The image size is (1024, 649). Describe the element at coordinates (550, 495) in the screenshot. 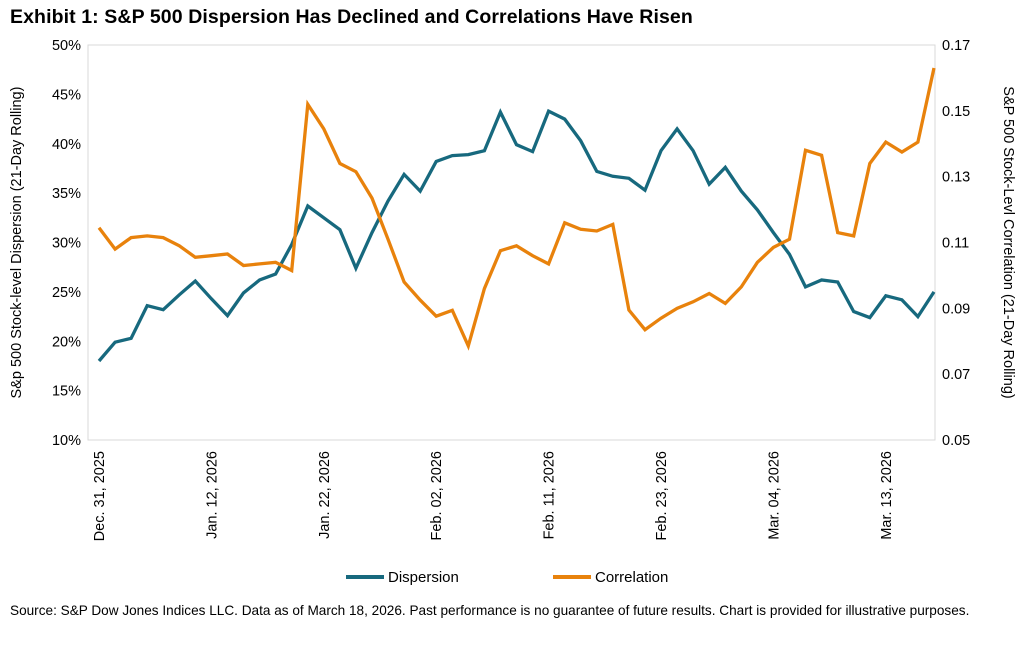

I see `tick-label: Feb. 11, 2026` at that location.